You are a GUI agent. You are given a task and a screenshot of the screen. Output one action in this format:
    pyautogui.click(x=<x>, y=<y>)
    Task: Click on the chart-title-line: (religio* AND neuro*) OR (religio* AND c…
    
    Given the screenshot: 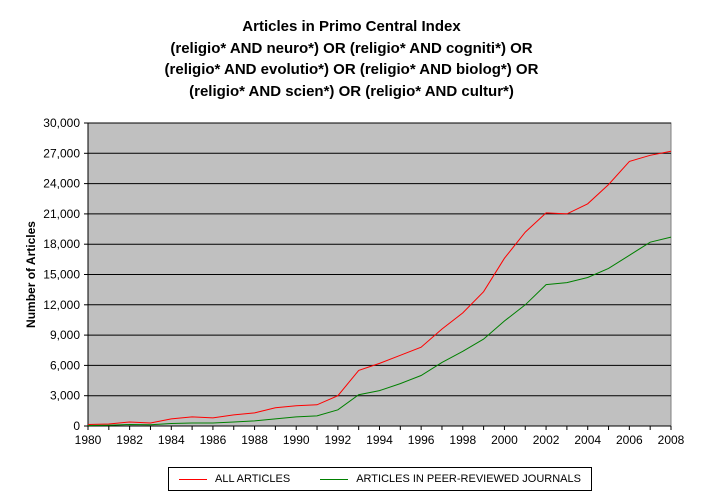 What is the action you would take?
    pyautogui.click(x=351, y=48)
    